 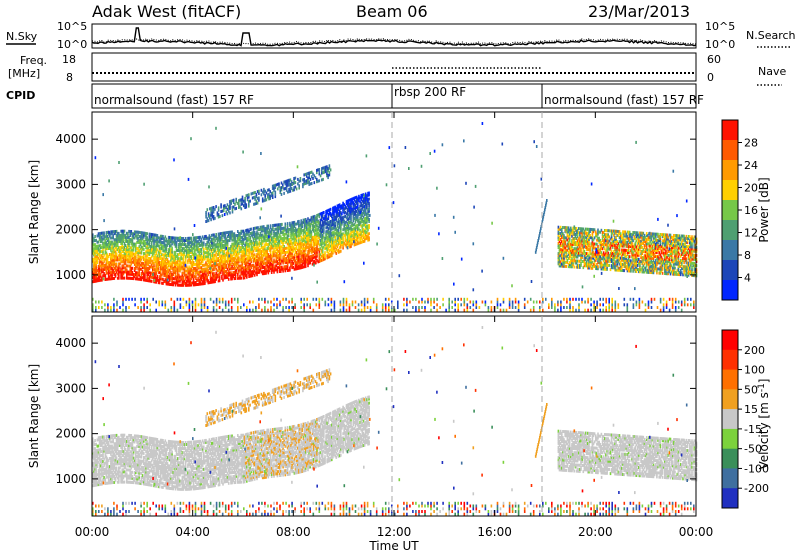 I want to click on nave-label: Nave, so click(x=772, y=71).